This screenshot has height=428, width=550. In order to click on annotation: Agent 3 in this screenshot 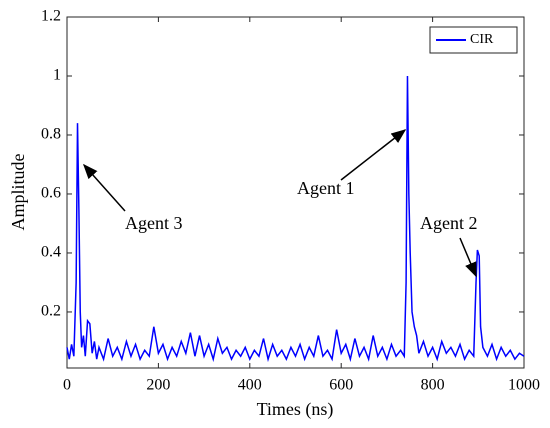, I will do `click(154, 223)`.